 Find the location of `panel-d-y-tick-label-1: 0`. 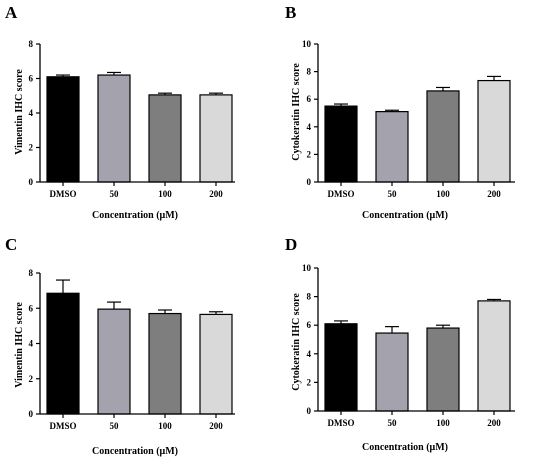

panel-d-y-tick-label-1: 0 is located at coordinates (309, 411).